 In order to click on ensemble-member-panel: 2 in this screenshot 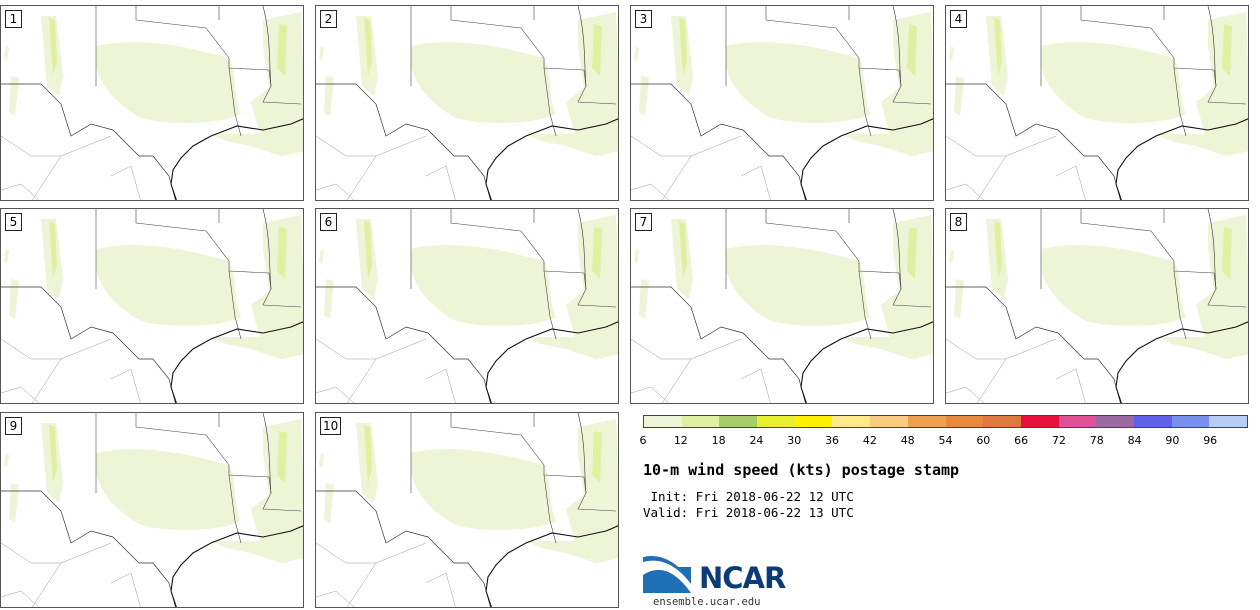, I will do `click(467, 103)`.